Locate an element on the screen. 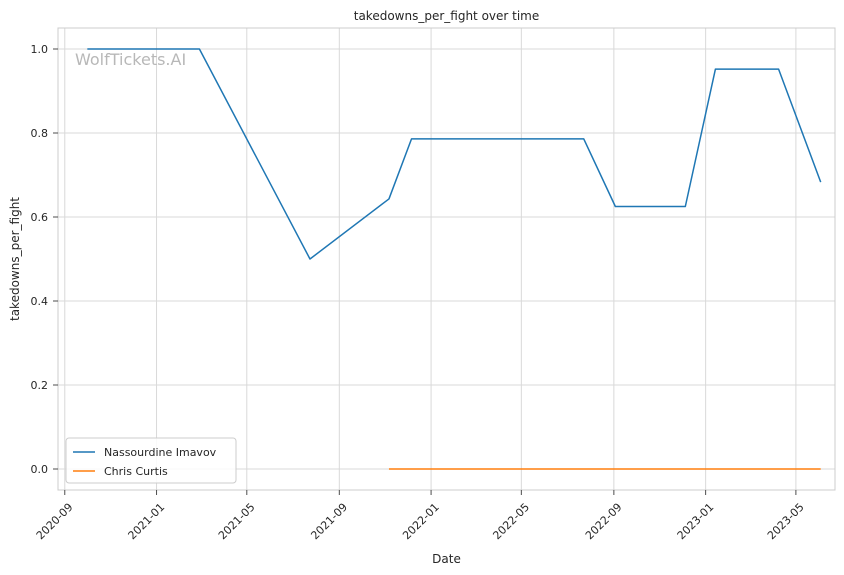 This screenshot has width=844, height=575. legend-box is located at coordinates (151, 460).